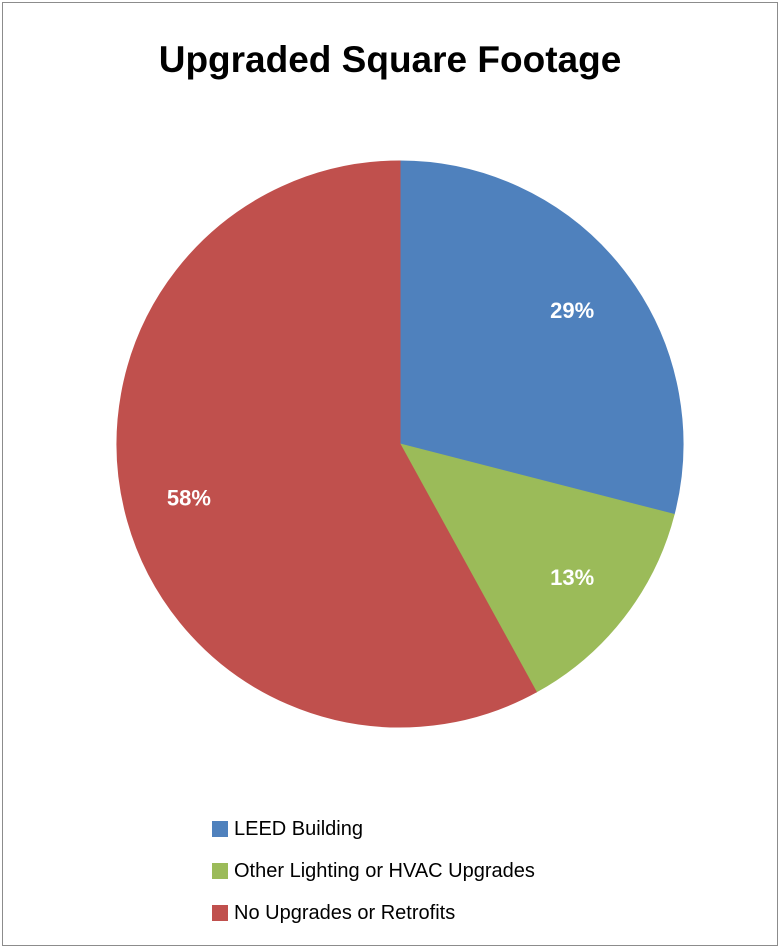 The height and width of the screenshot is (952, 784). I want to click on legend-swatch-no-upgrades, so click(220, 913).